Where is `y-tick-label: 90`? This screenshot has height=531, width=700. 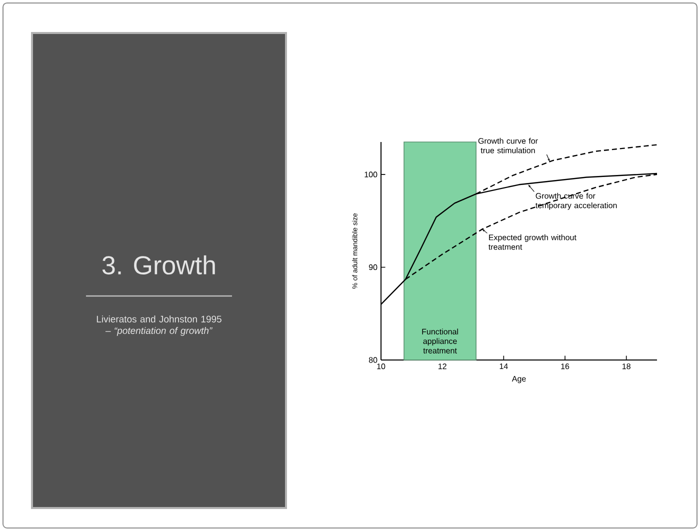
y-tick-label: 90 is located at coordinates (373, 267).